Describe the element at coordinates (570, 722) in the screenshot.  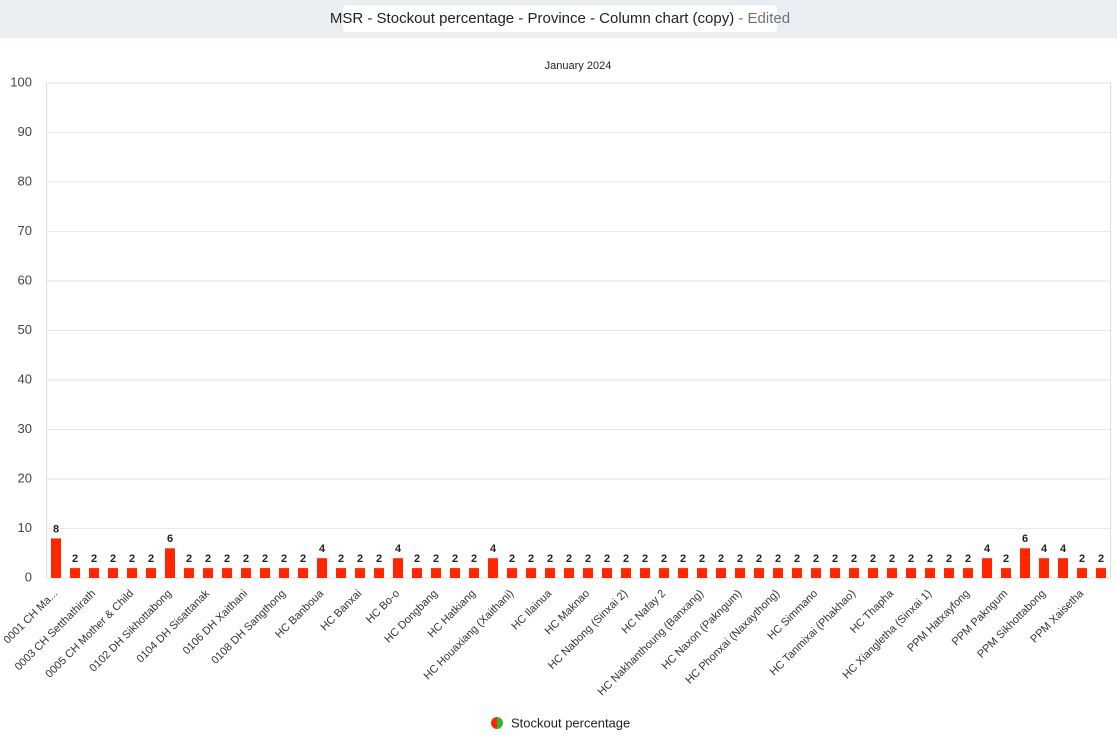
I see `legend-label: Stockout percentage` at that location.